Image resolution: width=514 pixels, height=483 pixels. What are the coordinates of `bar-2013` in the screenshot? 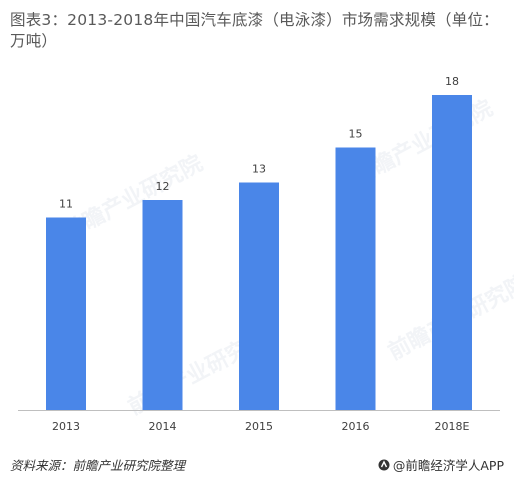 It's located at (66, 313).